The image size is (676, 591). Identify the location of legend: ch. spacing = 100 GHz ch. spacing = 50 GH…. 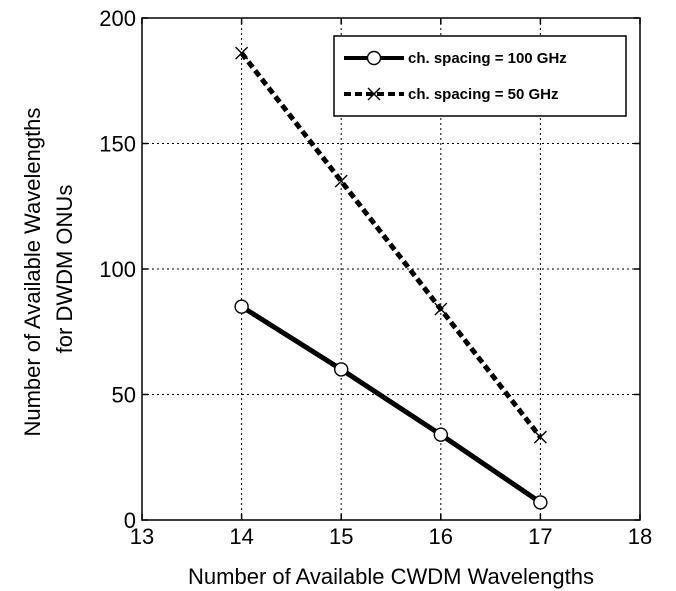
(480, 76).